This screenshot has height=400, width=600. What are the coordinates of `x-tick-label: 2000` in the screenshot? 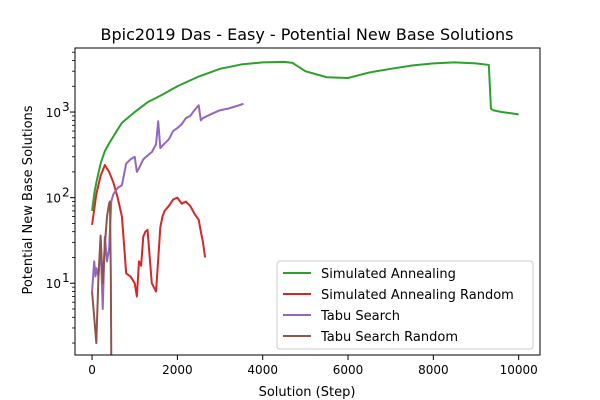 It's located at (177, 370).